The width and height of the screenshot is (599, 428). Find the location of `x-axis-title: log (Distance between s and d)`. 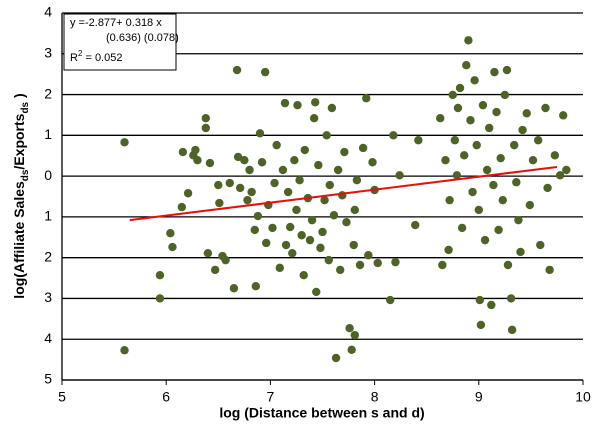

x-axis-title: log (Distance between s and d) is located at coordinates (321, 413).